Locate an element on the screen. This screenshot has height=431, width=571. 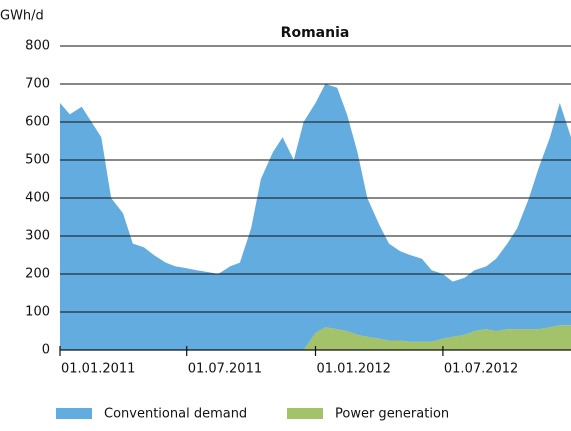
y-tick-label: 0 is located at coordinates (46, 350).